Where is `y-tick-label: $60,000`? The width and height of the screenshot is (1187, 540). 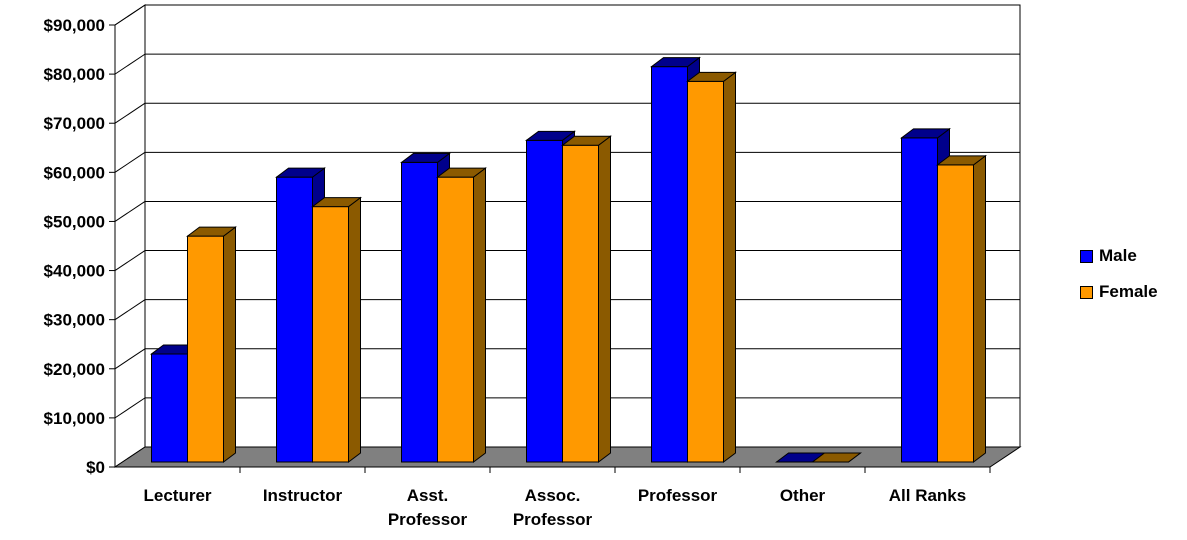 y-tick-label: $60,000 is located at coordinates (74, 172).